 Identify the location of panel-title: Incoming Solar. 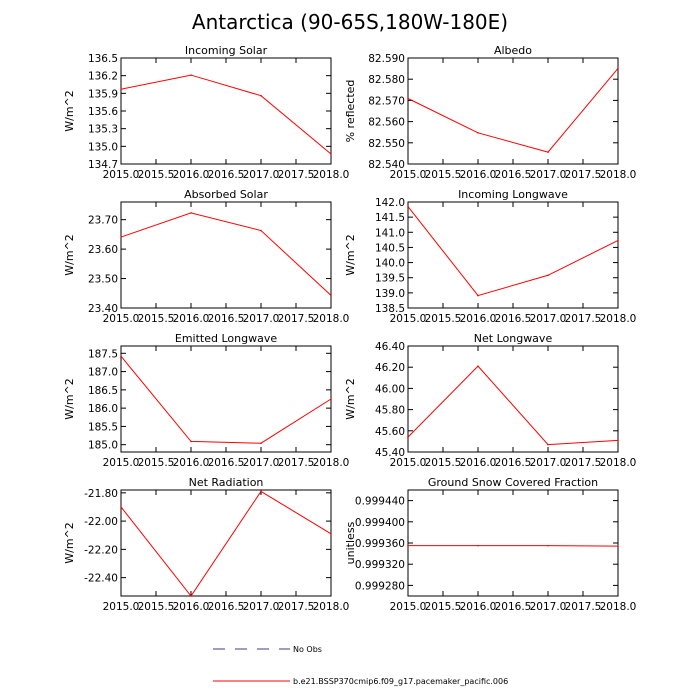
(226, 50).